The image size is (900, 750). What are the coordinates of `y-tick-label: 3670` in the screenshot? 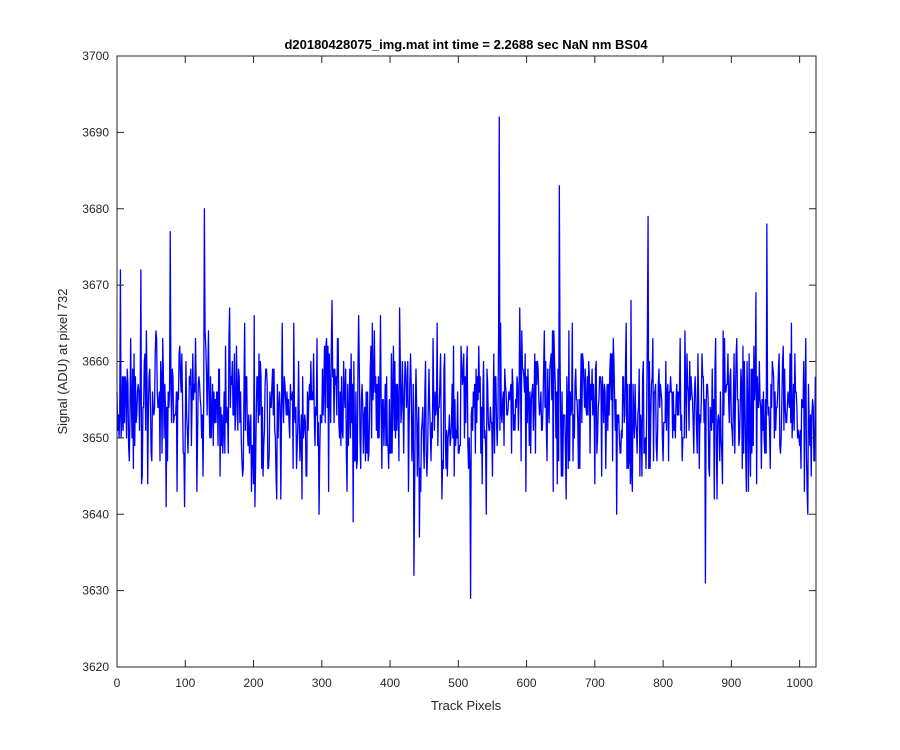 It's located at (95, 285).